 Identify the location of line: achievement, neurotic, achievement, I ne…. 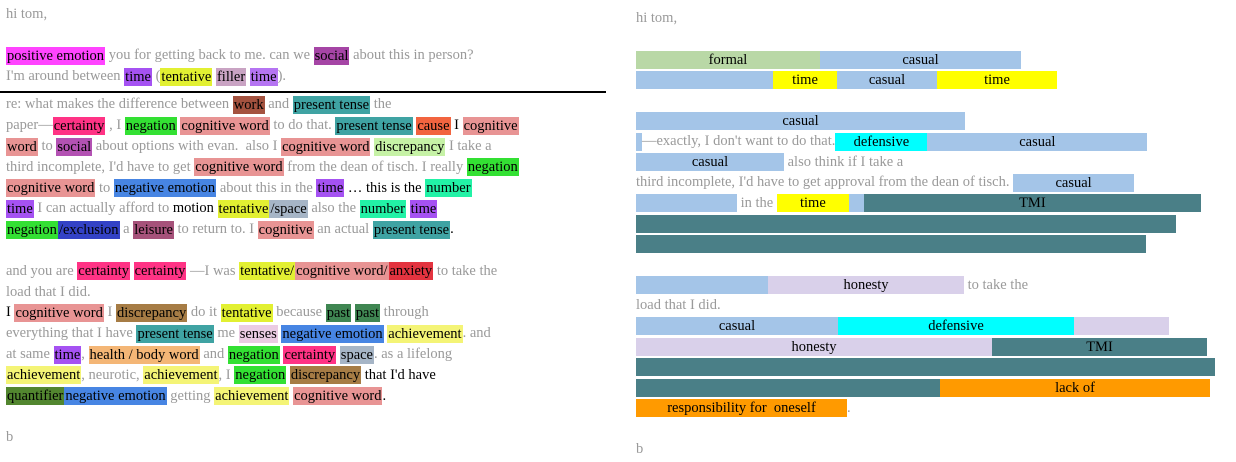
(306, 375).